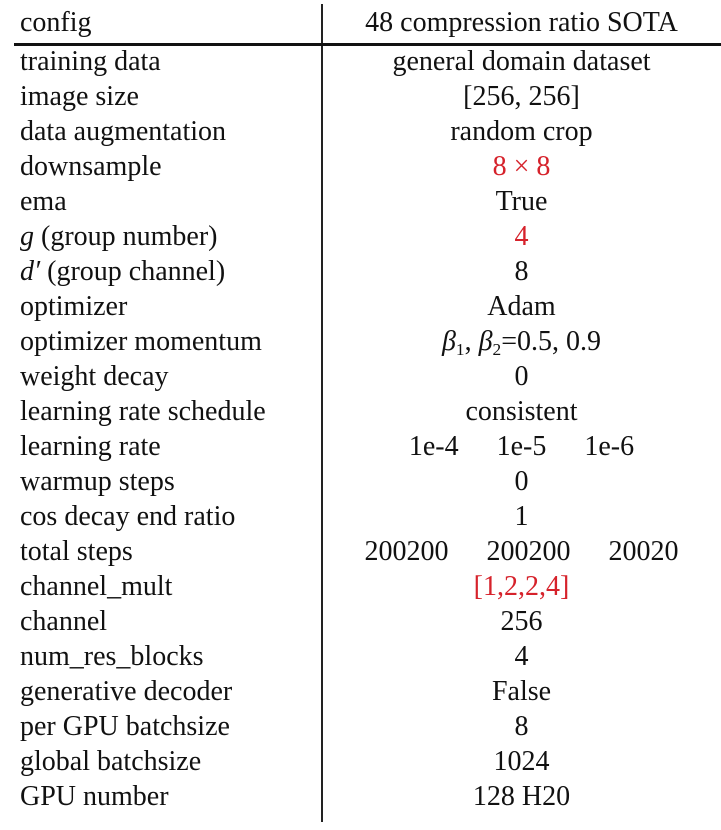 The width and height of the screenshot is (721, 830). What do you see at coordinates (111, 761) in the screenshot?
I see `row-key: global batchsize` at bounding box center [111, 761].